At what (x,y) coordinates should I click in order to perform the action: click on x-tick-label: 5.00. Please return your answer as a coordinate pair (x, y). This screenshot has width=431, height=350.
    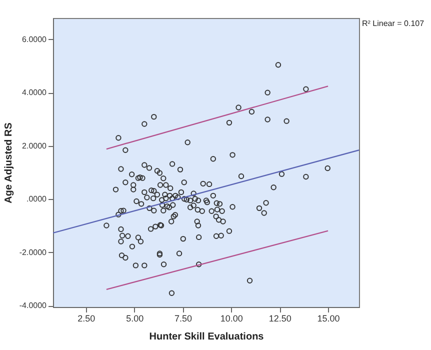
    Looking at the image, I should click on (135, 319).